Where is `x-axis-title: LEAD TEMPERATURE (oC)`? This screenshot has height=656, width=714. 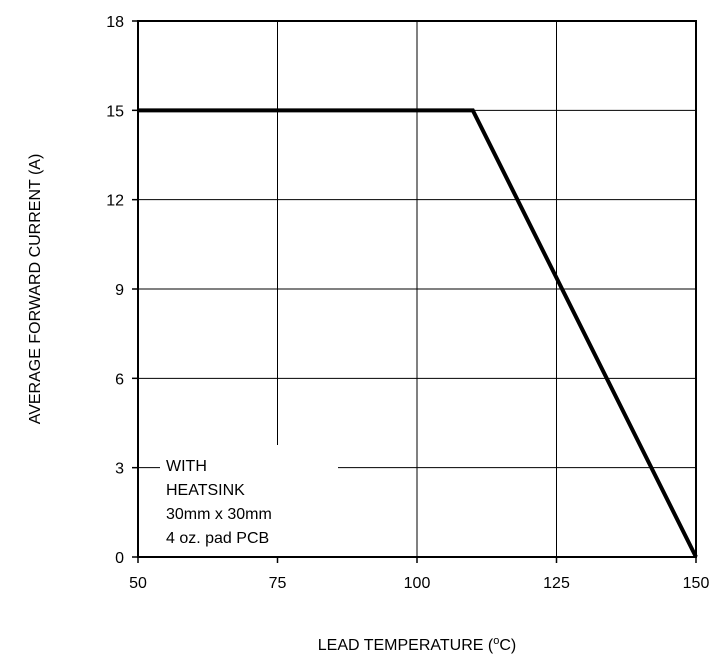 x-axis-title: LEAD TEMPERATURE (oC) is located at coordinates (417, 644).